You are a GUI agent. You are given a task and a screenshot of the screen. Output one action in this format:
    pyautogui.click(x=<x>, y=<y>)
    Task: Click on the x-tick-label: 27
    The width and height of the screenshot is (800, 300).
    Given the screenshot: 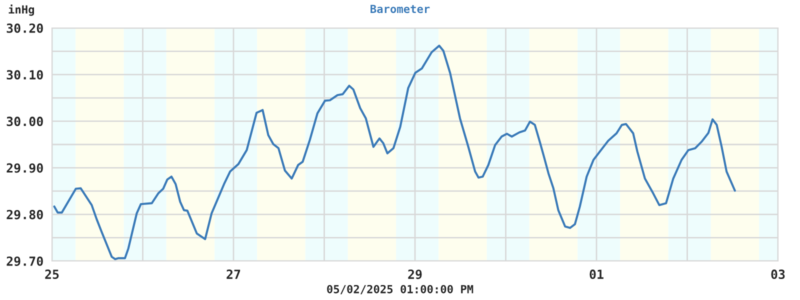 What is the action you would take?
    pyautogui.click(x=233, y=274)
    